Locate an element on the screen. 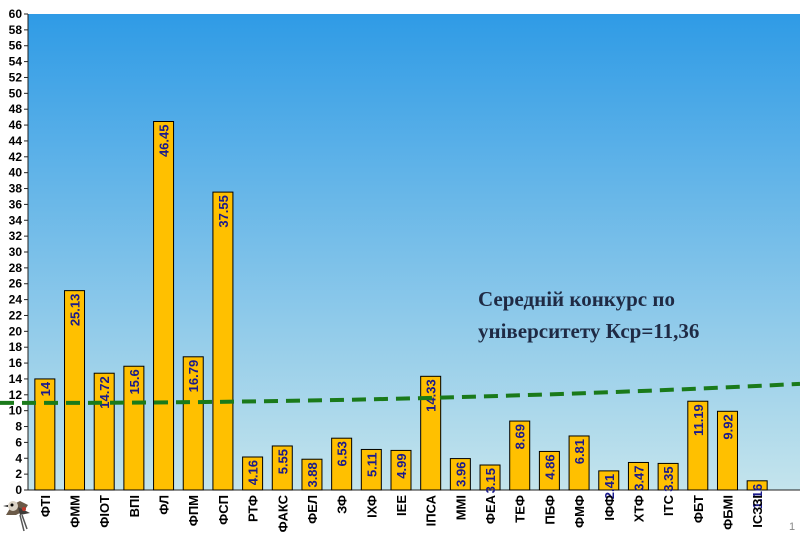  x-tick-label: ХТФ is located at coordinates (638, 508).